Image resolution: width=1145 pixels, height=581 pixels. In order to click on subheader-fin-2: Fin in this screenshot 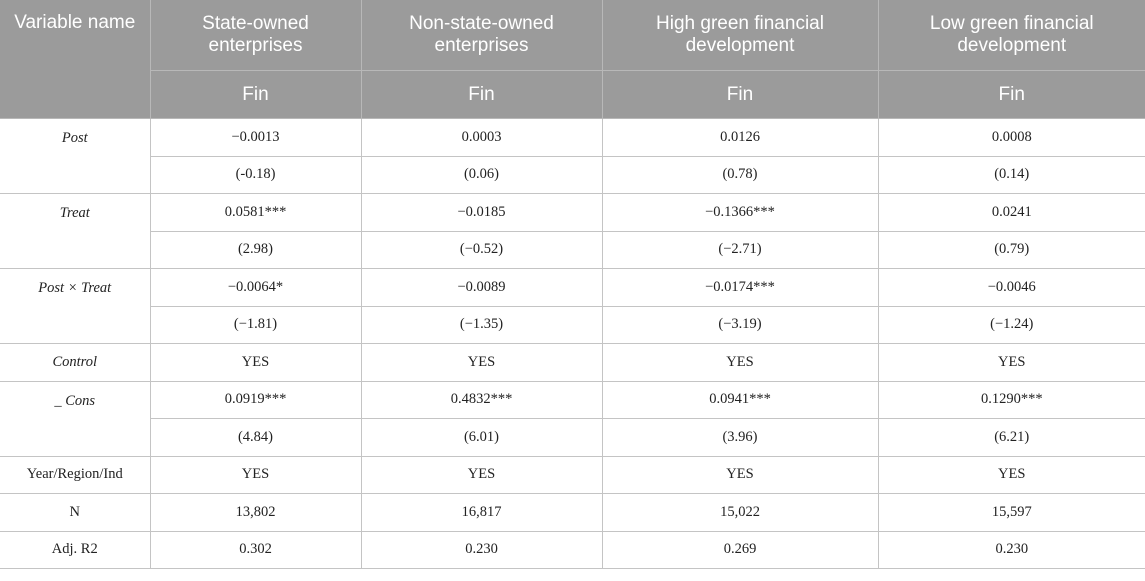, I will do `click(482, 94)`.